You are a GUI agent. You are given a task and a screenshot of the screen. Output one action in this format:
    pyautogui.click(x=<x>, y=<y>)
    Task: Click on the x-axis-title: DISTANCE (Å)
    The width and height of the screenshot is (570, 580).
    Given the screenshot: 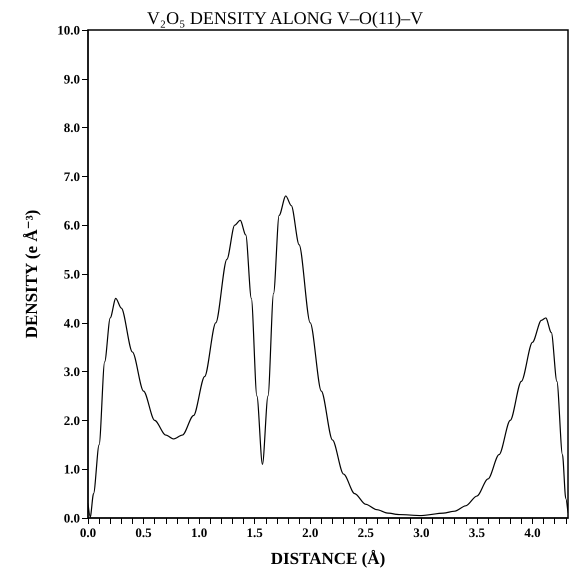 What is the action you would take?
    pyautogui.click(x=328, y=558)
    